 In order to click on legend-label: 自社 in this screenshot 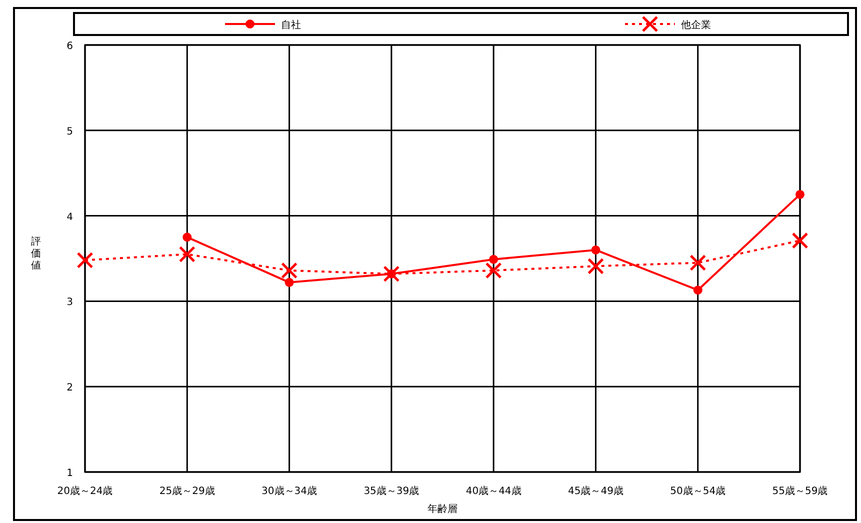, I will do `click(291, 25)`.